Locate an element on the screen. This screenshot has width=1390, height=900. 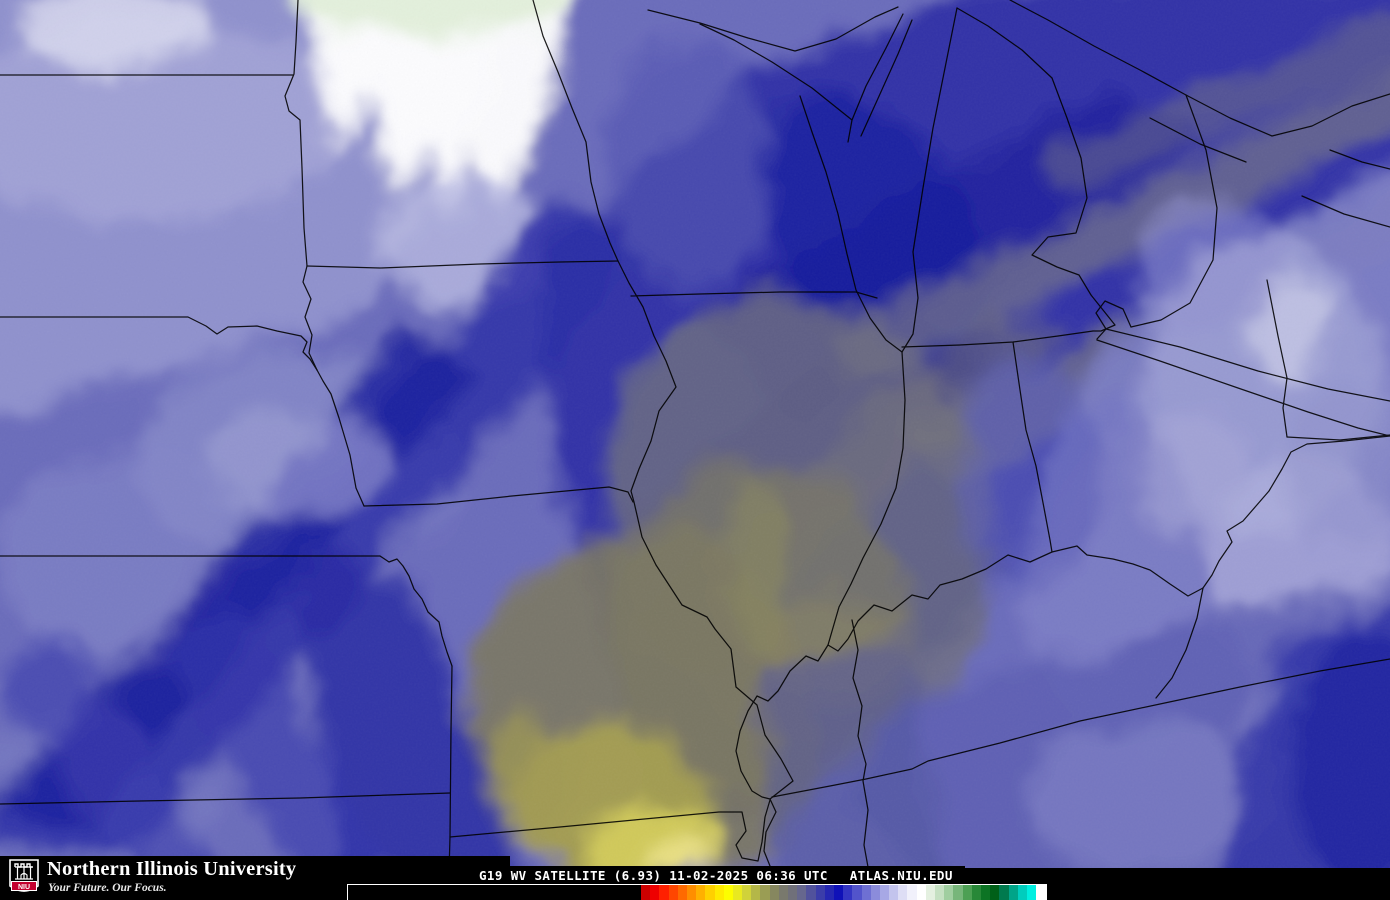
shore-green-bay is located at coordinates (875, 78).